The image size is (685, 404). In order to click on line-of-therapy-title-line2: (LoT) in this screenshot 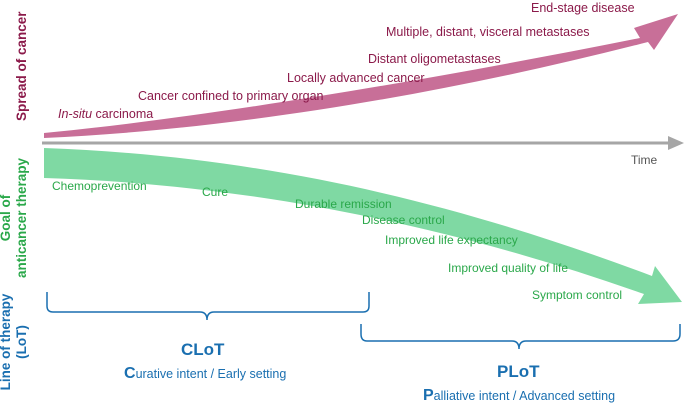, I will do `click(21, 342)`.